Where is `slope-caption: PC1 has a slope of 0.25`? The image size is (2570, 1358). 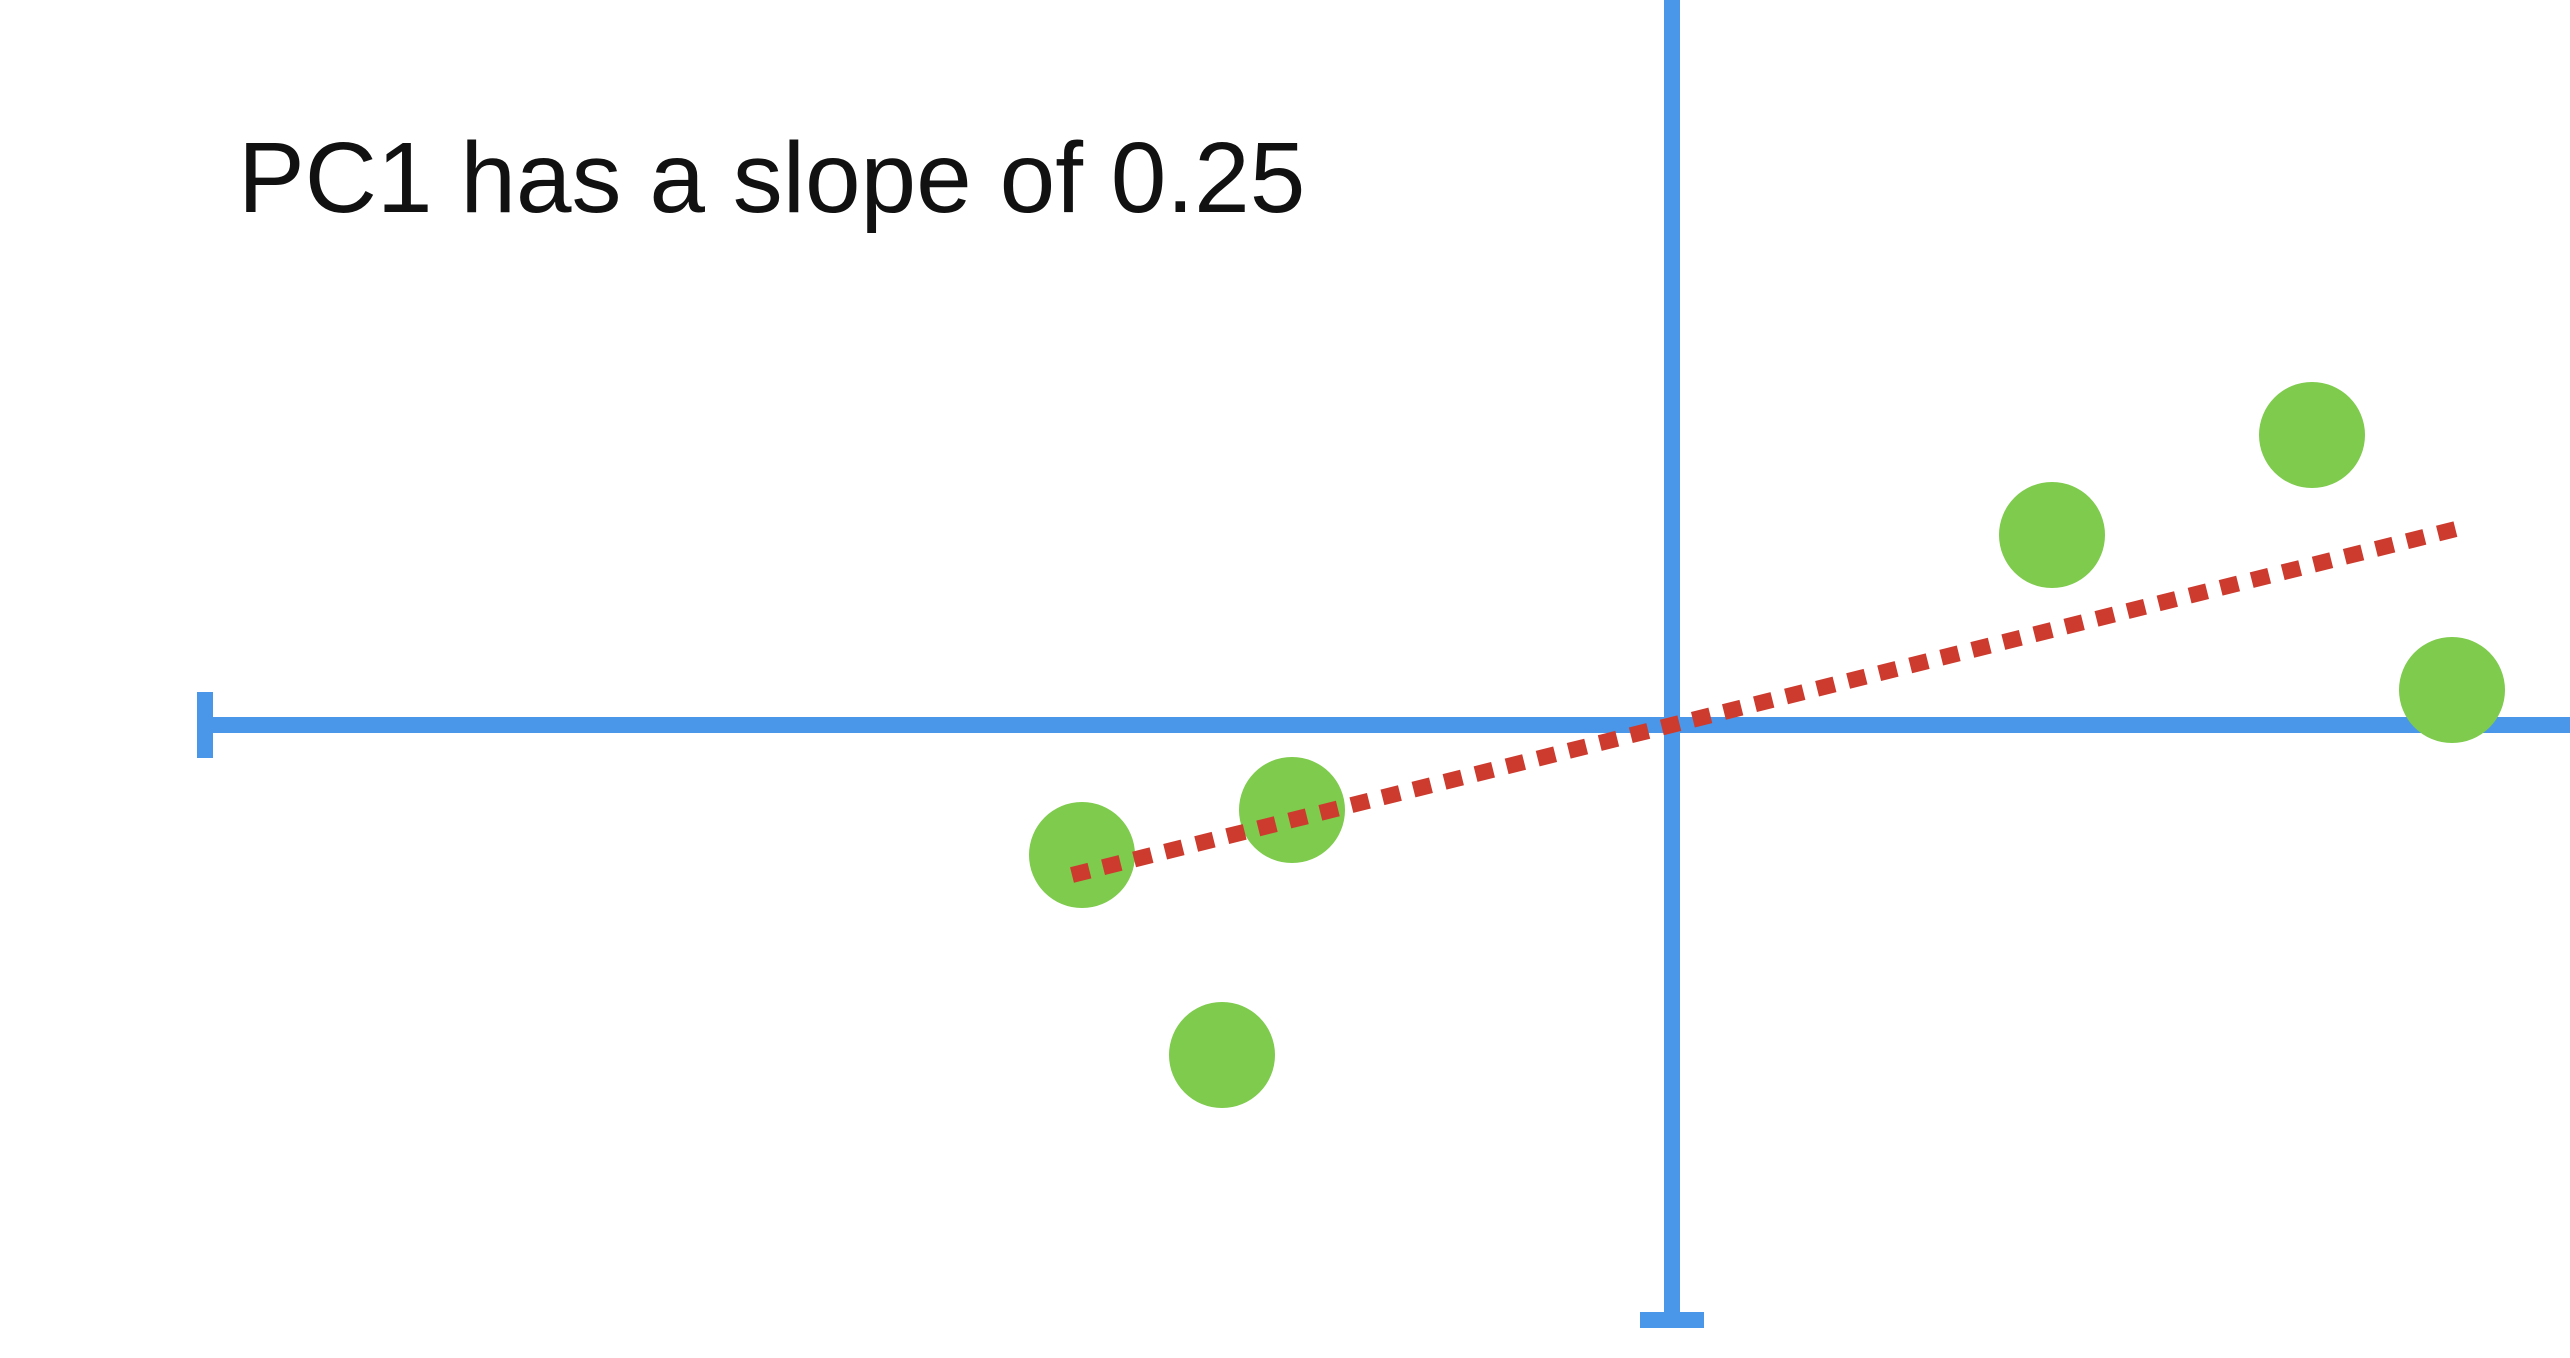
slope-caption: PC1 has a slope of 0.25 is located at coordinates (772, 178).